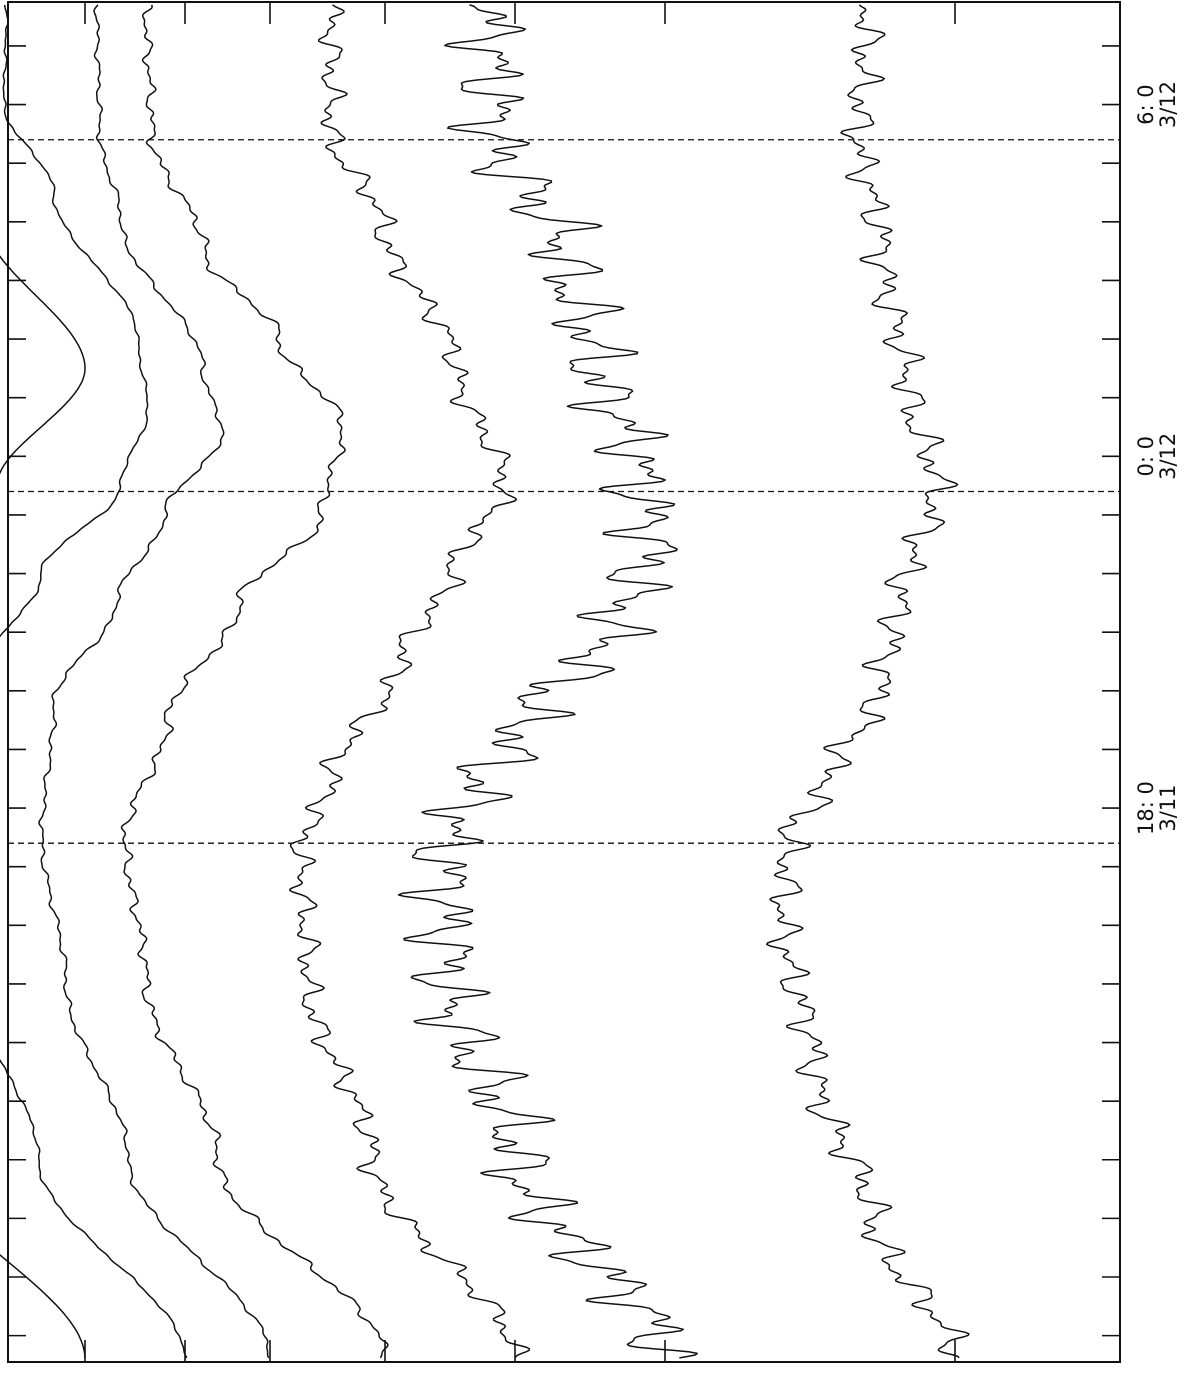 The width and height of the screenshot is (1195, 1400). I want to click on tick-label-time: 6: 0, so click(1146, 104).